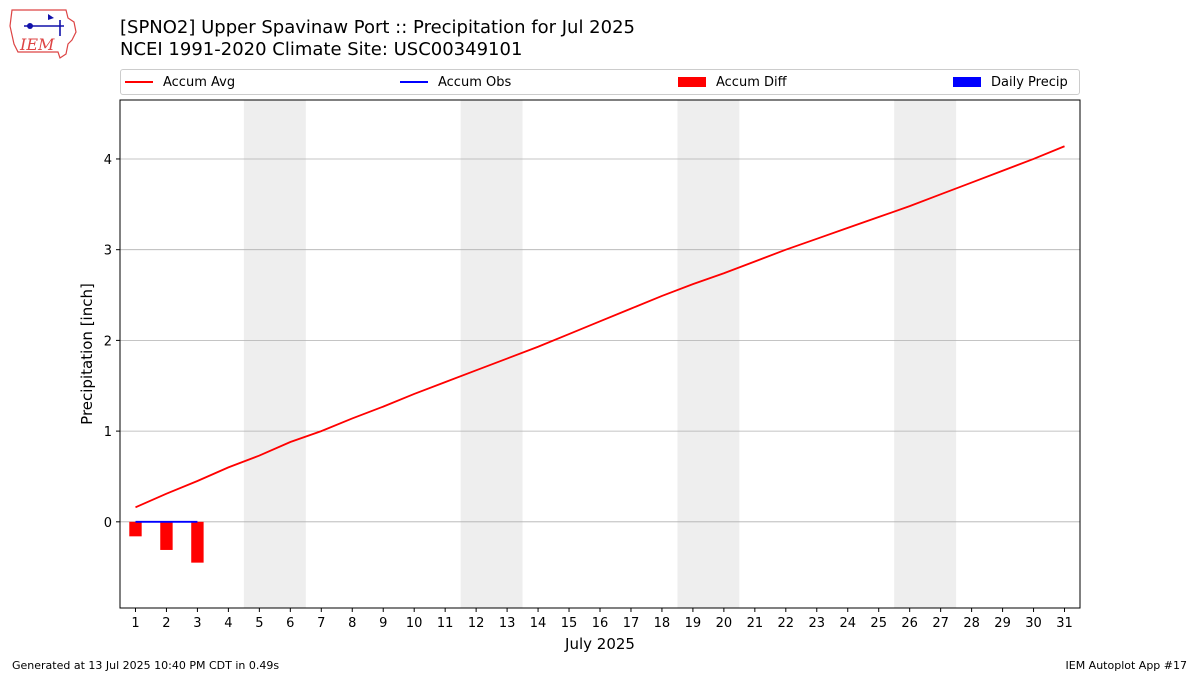 The height and width of the screenshot is (675, 1200). What do you see at coordinates (197, 623) in the screenshot?
I see `x-tick-label-3: 3` at bounding box center [197, 623].